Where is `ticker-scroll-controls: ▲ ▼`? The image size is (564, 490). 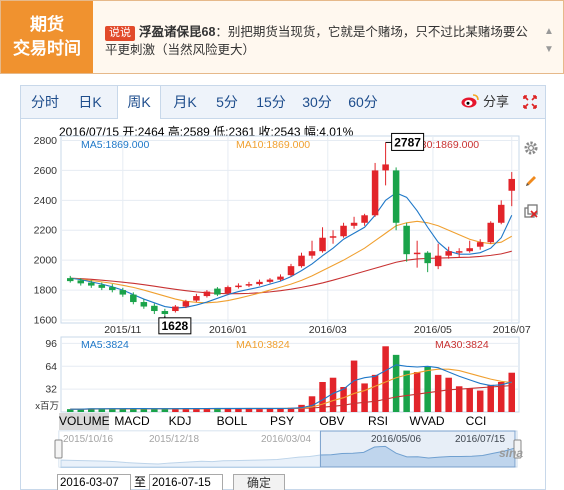
ticker-scroll-controls: ▲ ▼ is located at coordinates (549, 41).